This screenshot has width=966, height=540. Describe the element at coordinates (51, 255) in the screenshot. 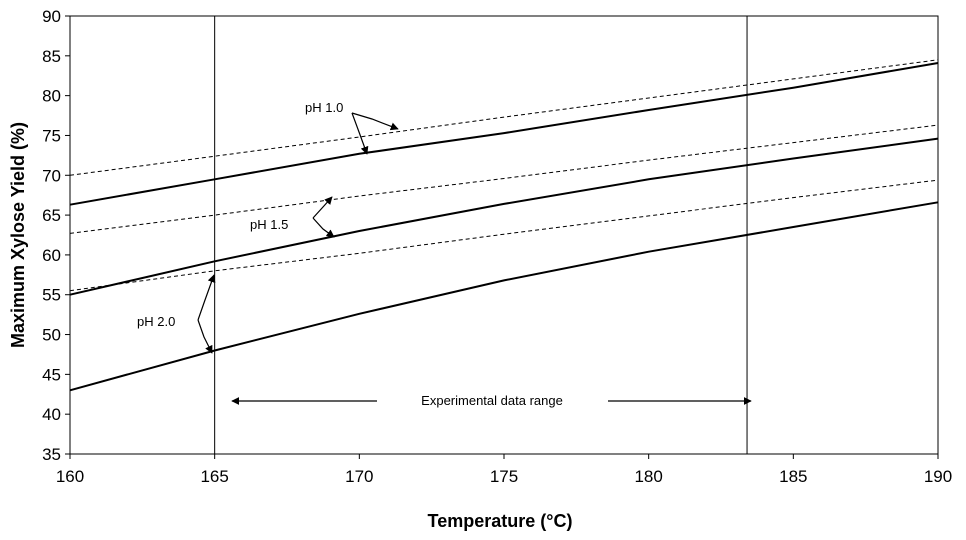

I see `y-tick-label: 60` at that location.